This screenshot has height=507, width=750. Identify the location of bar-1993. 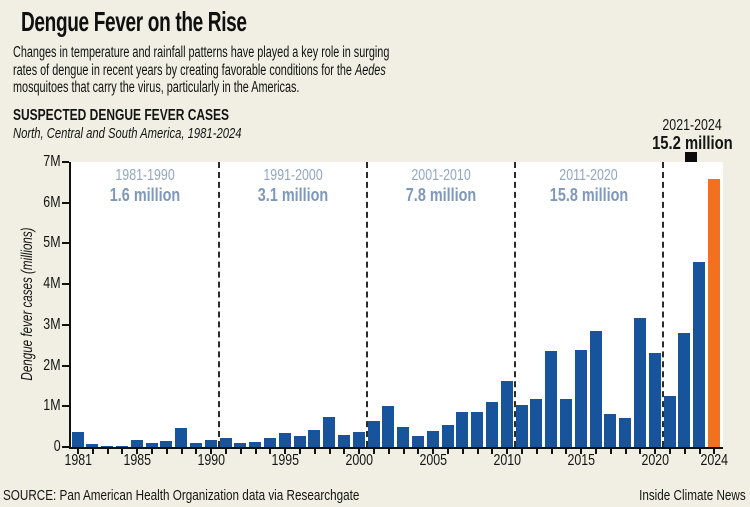
(255, 444).